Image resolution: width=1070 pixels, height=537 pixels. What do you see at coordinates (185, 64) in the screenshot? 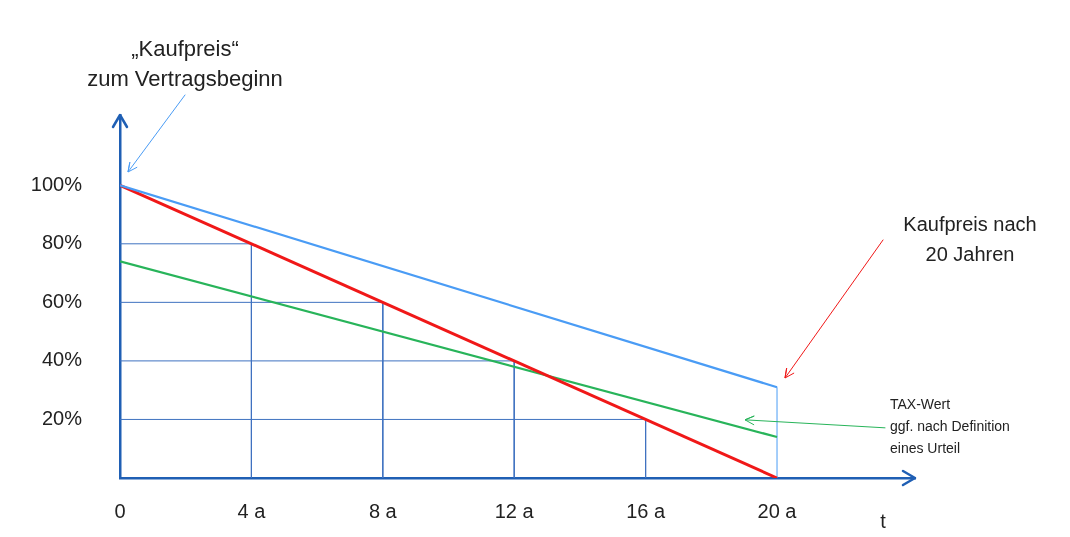
I see `text: „Kaufpreis“ zum Vertragsbeginn` at bounding box center [185, 64].